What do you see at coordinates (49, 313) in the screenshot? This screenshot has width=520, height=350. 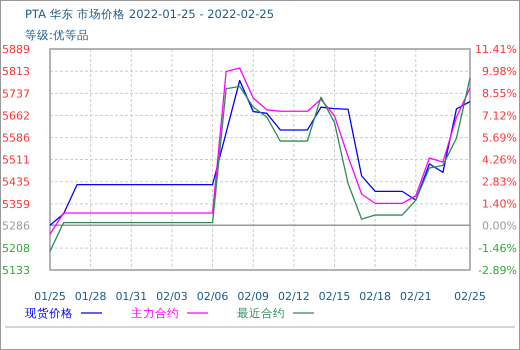 I see `legend-label: 现货价格` at bounding box center [49, 313].